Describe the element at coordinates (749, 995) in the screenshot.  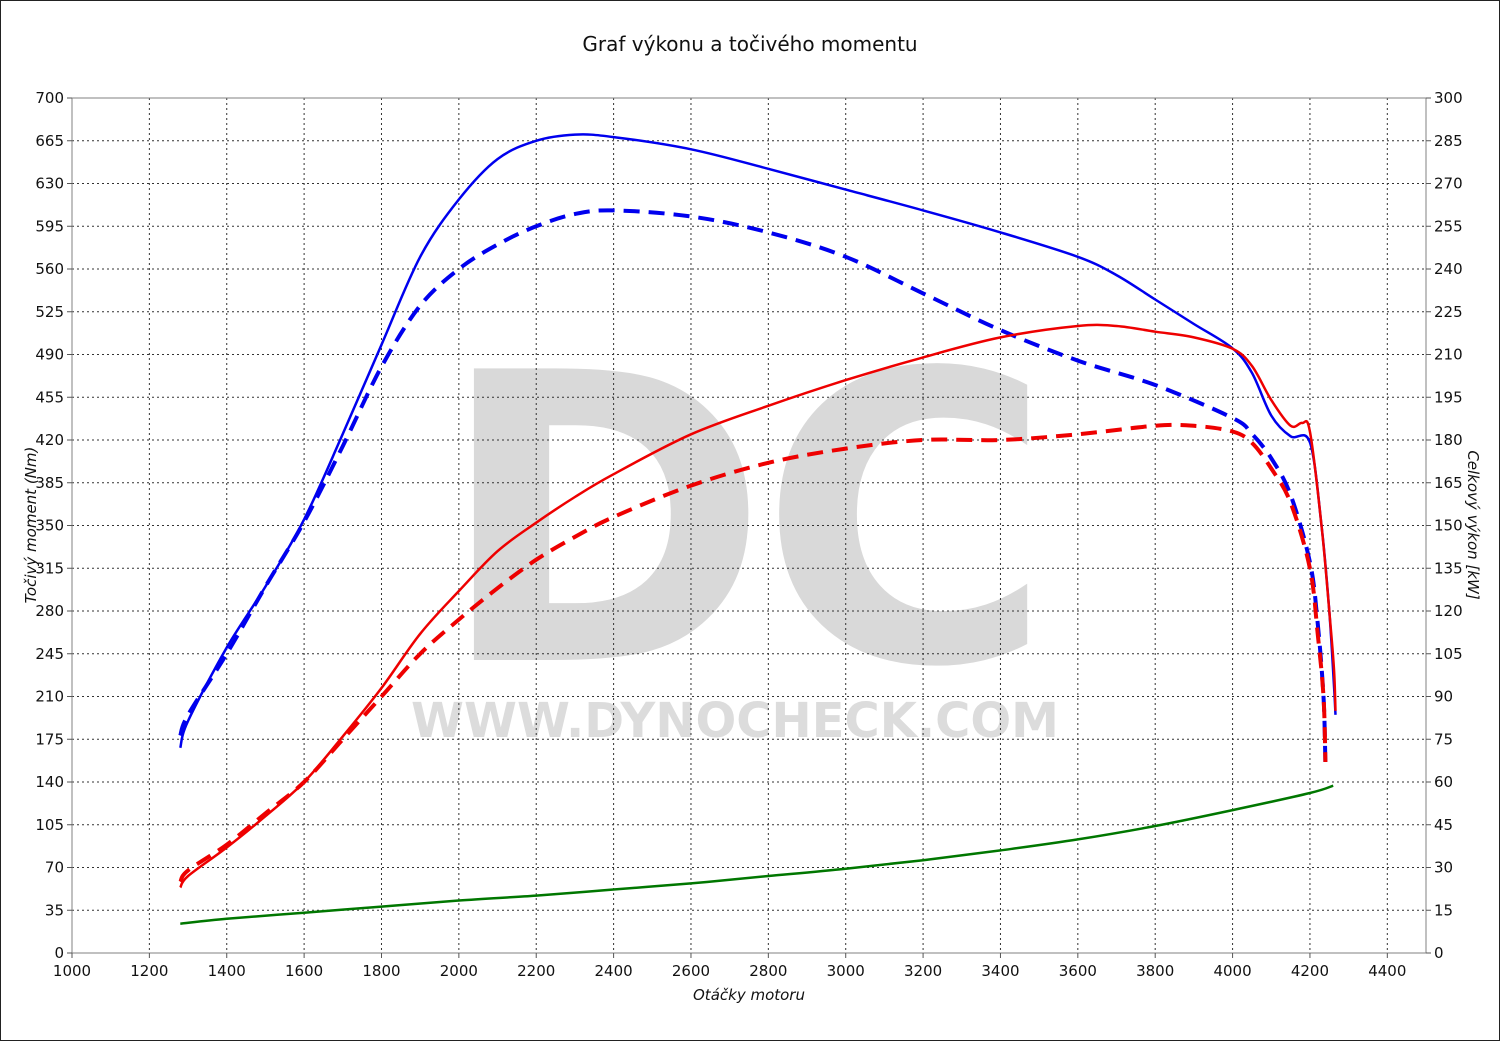
I see `x-axis-label: Otáčky motoru` at that location.